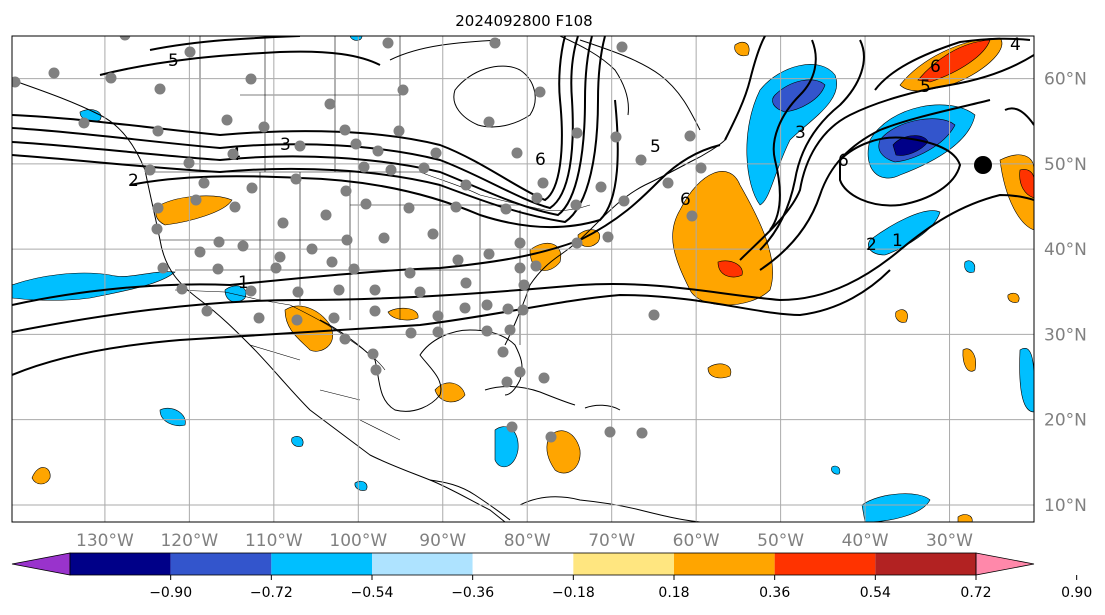 The height and width of the screenshot is (615, 1105). Describe the element at coordinates (442, 541) in the screenshot. I see `longitude-label: 90°W` at that location.